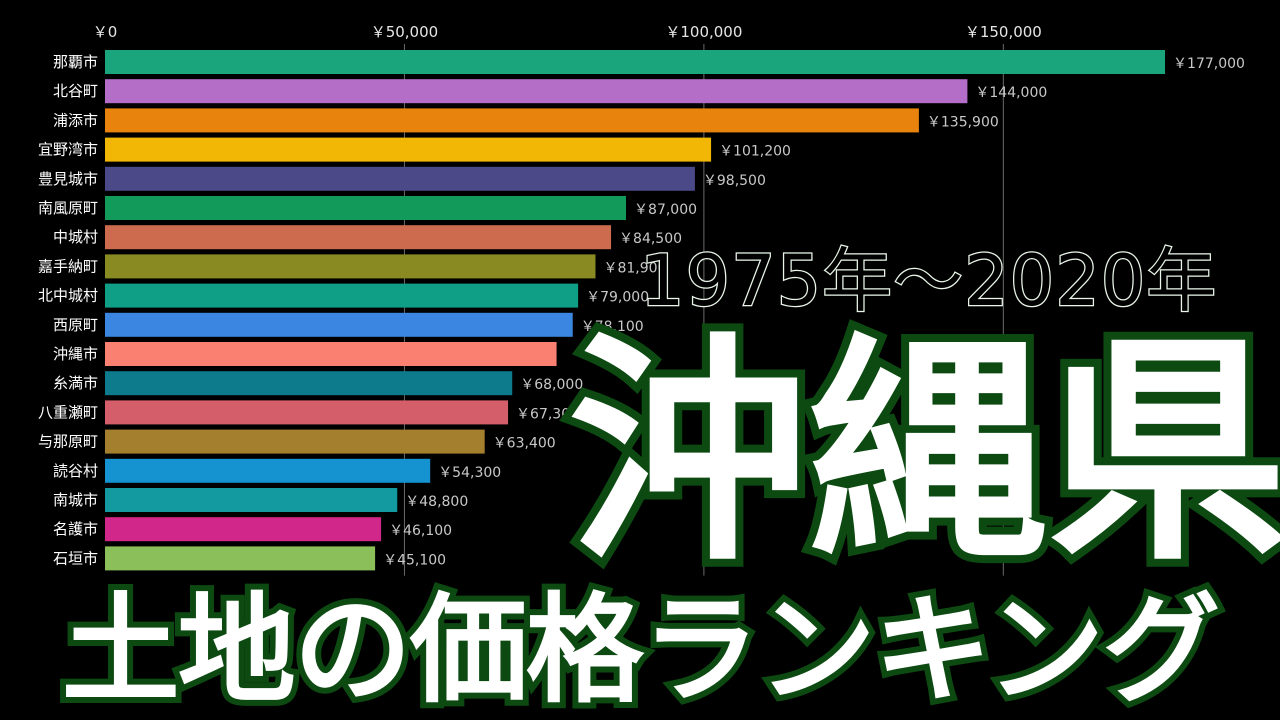 The image size is (1280, 720). Describe the element at coordinates (68, 179) in the screenshot. I see `category-label: 豊見城市` at that location.